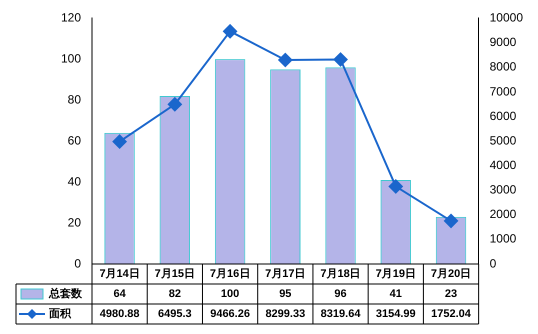 This screenshot has height=334, width=538. I want to click on data-label: 96, so click(340, 294).